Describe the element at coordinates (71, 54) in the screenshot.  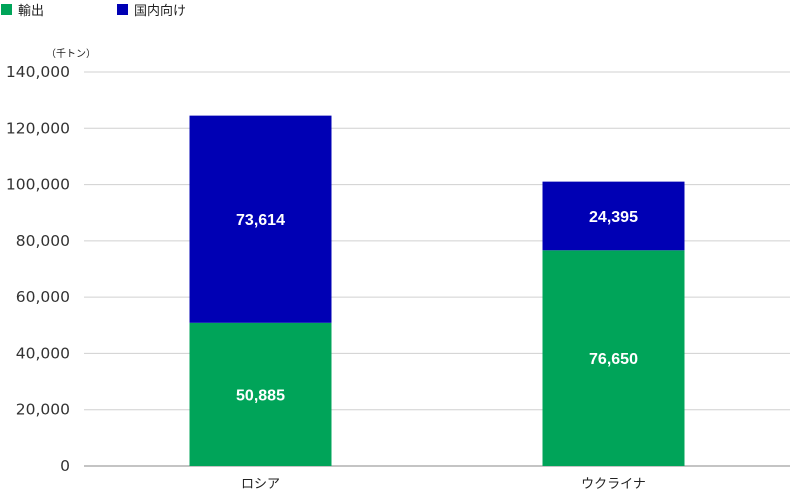
I see `y-axis-unit-label: （千トン）` at that location.